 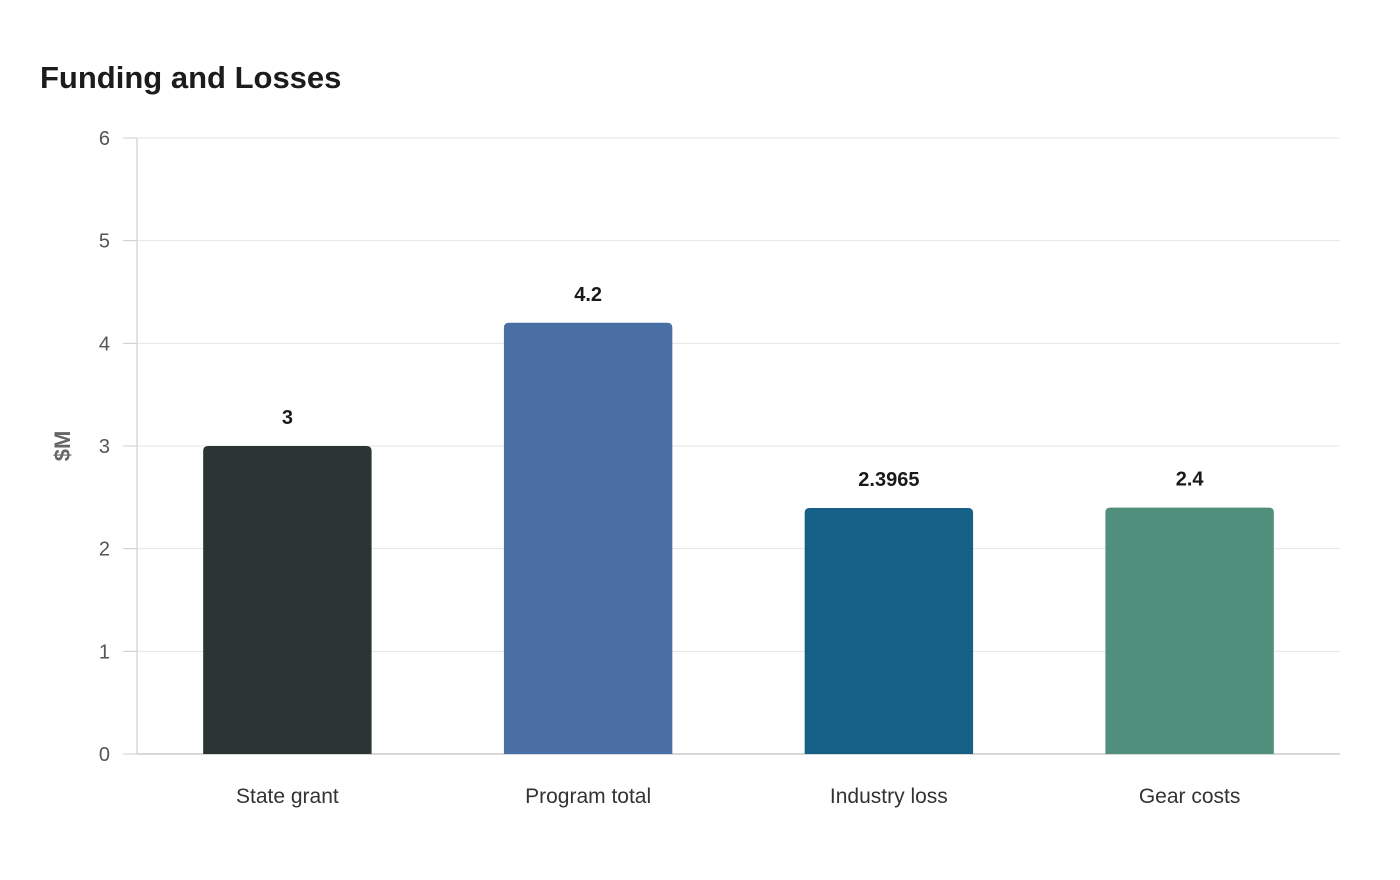 What do you see at coordinates (1190, 796) in the screenshot?
I see `category-label: Gear costs` at bounding box center [1190, 796].